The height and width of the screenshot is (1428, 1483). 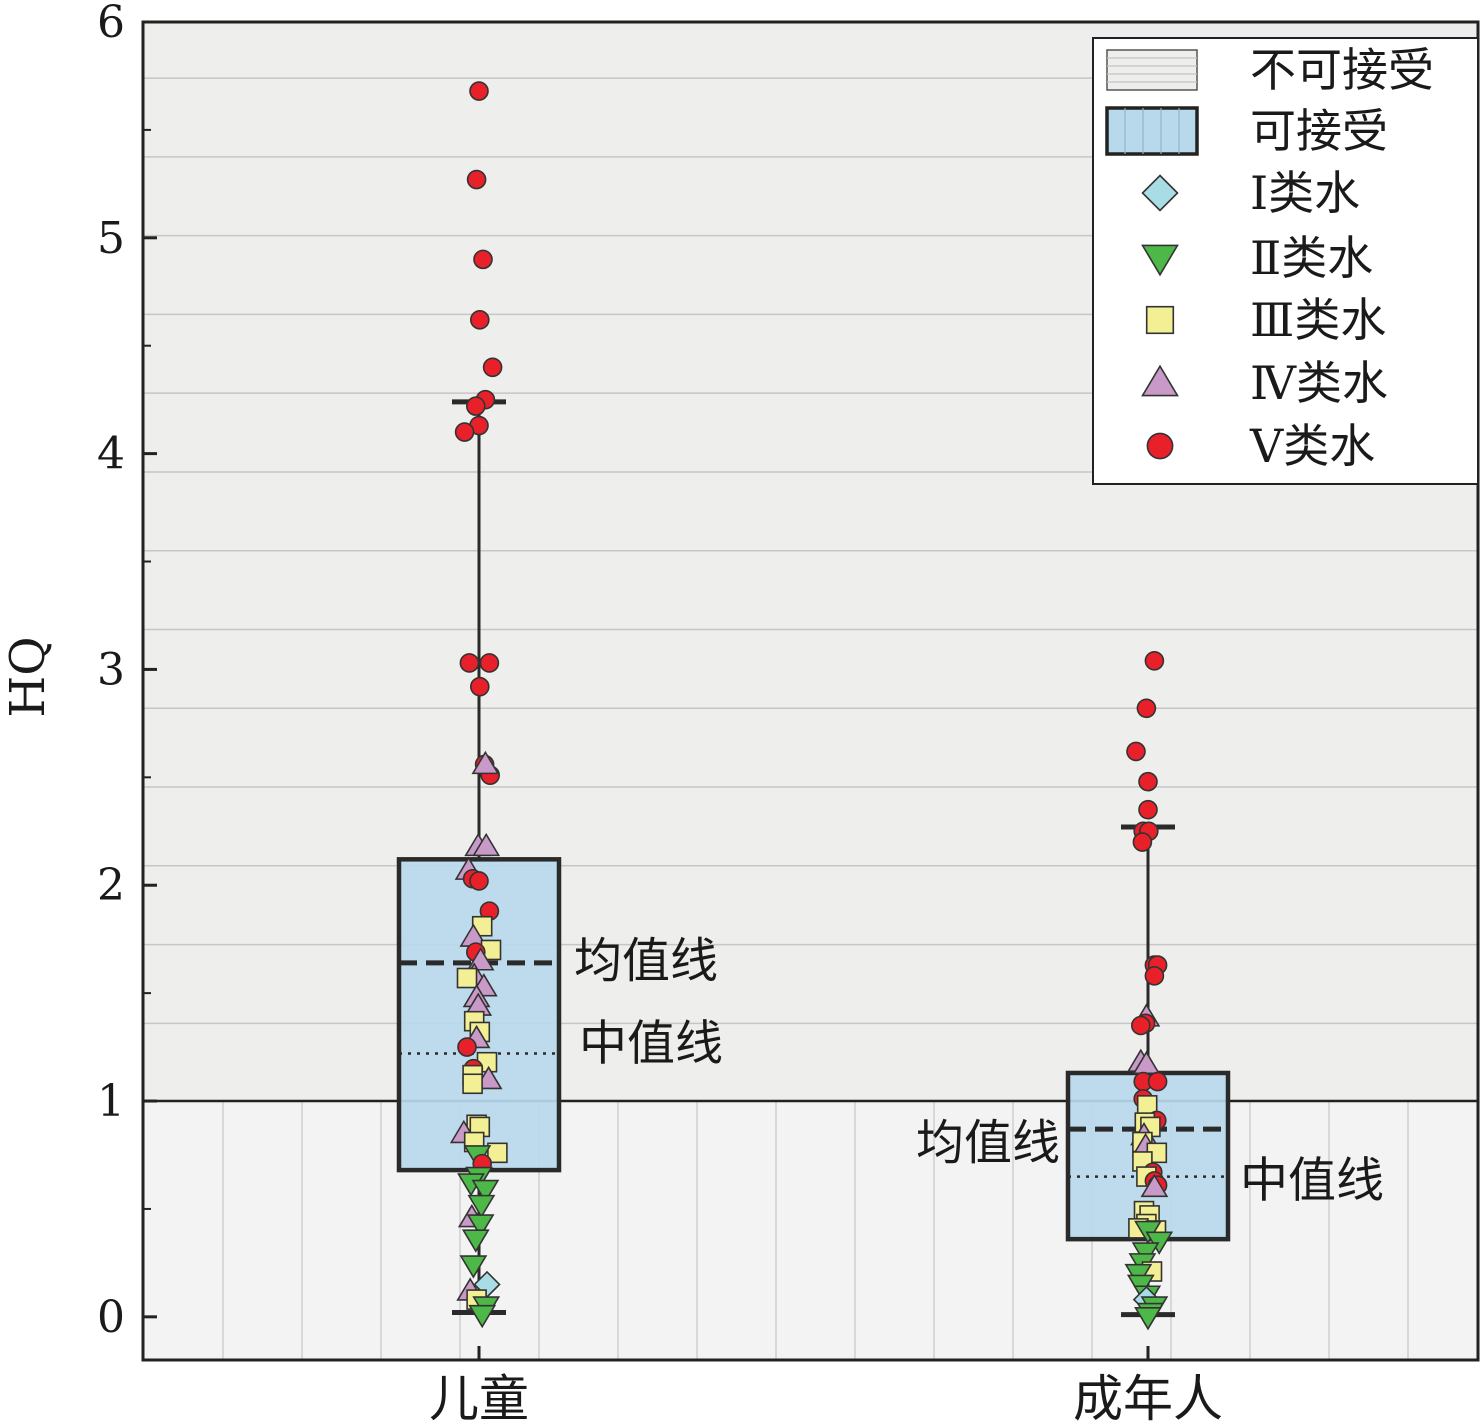 I want to click on legend-label-class-I: Ⅰ类水, so click(x=1305, y=193).